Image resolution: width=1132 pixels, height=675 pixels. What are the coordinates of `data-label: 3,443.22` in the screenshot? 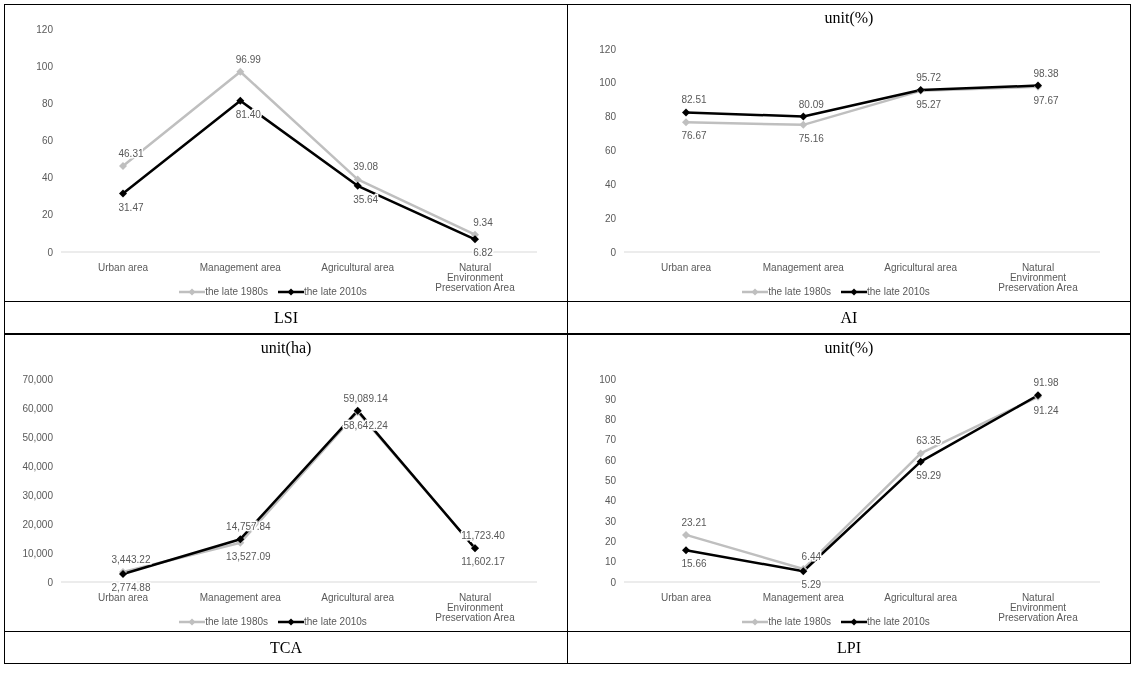 It's located at (131, 560).